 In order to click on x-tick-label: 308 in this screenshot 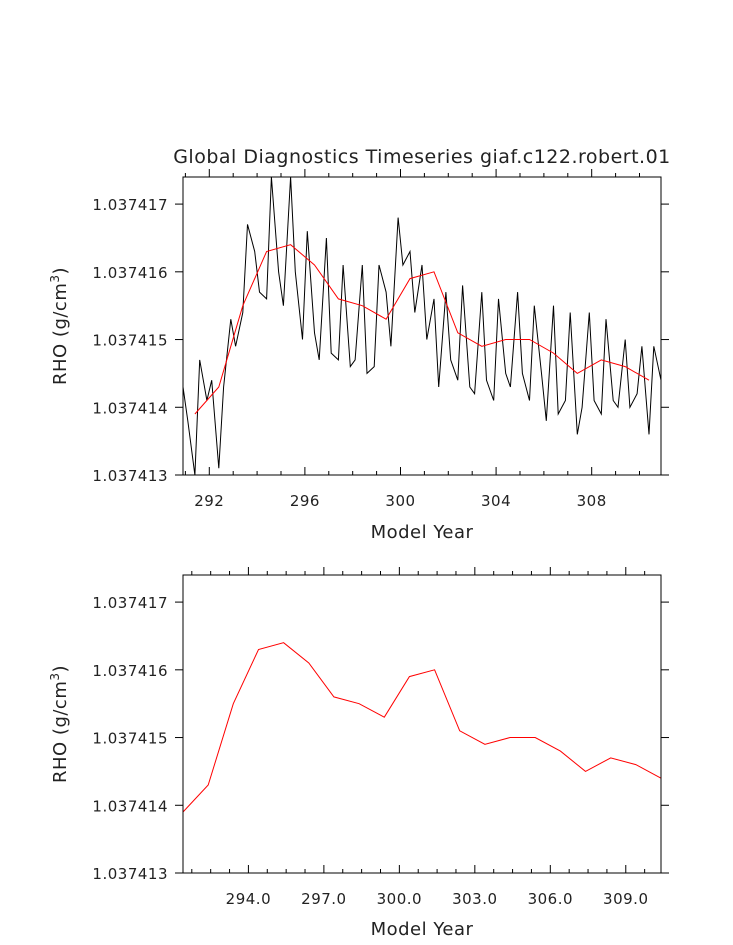, I will do `click(592, 501)`.